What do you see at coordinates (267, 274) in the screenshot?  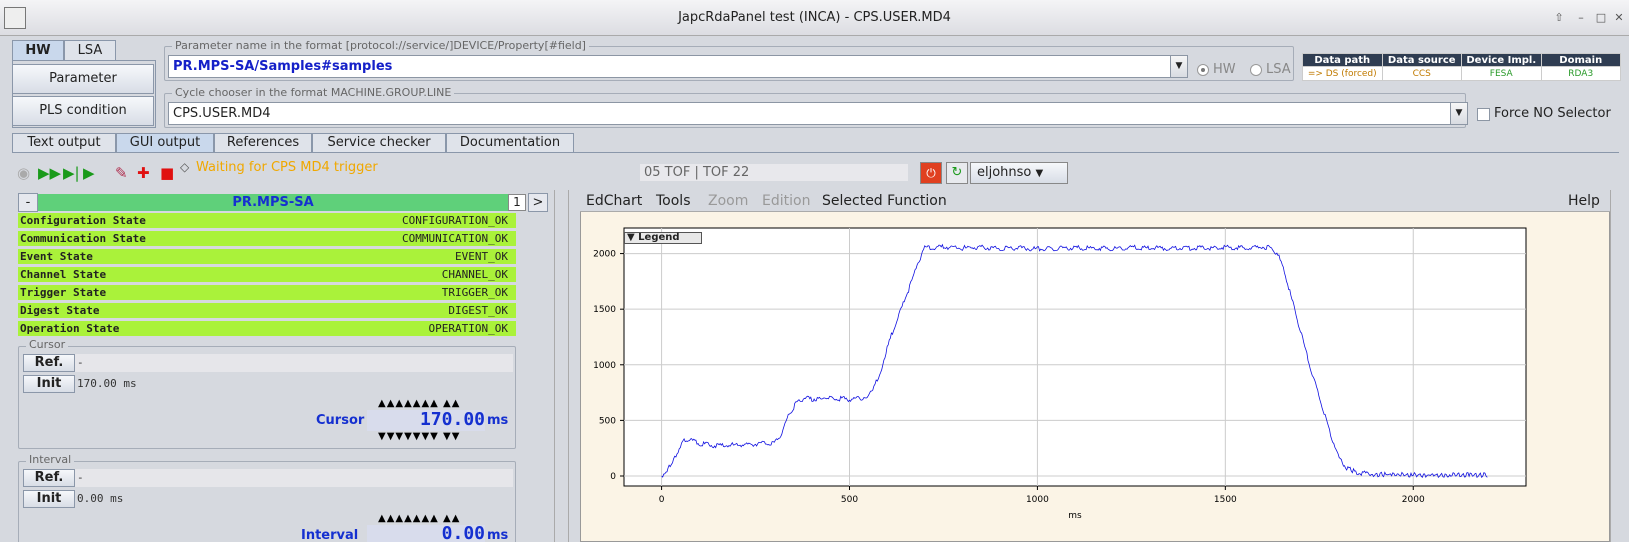 I see `state-row: Channel State CHANNEL_OK` at bounding box center [267, 274].